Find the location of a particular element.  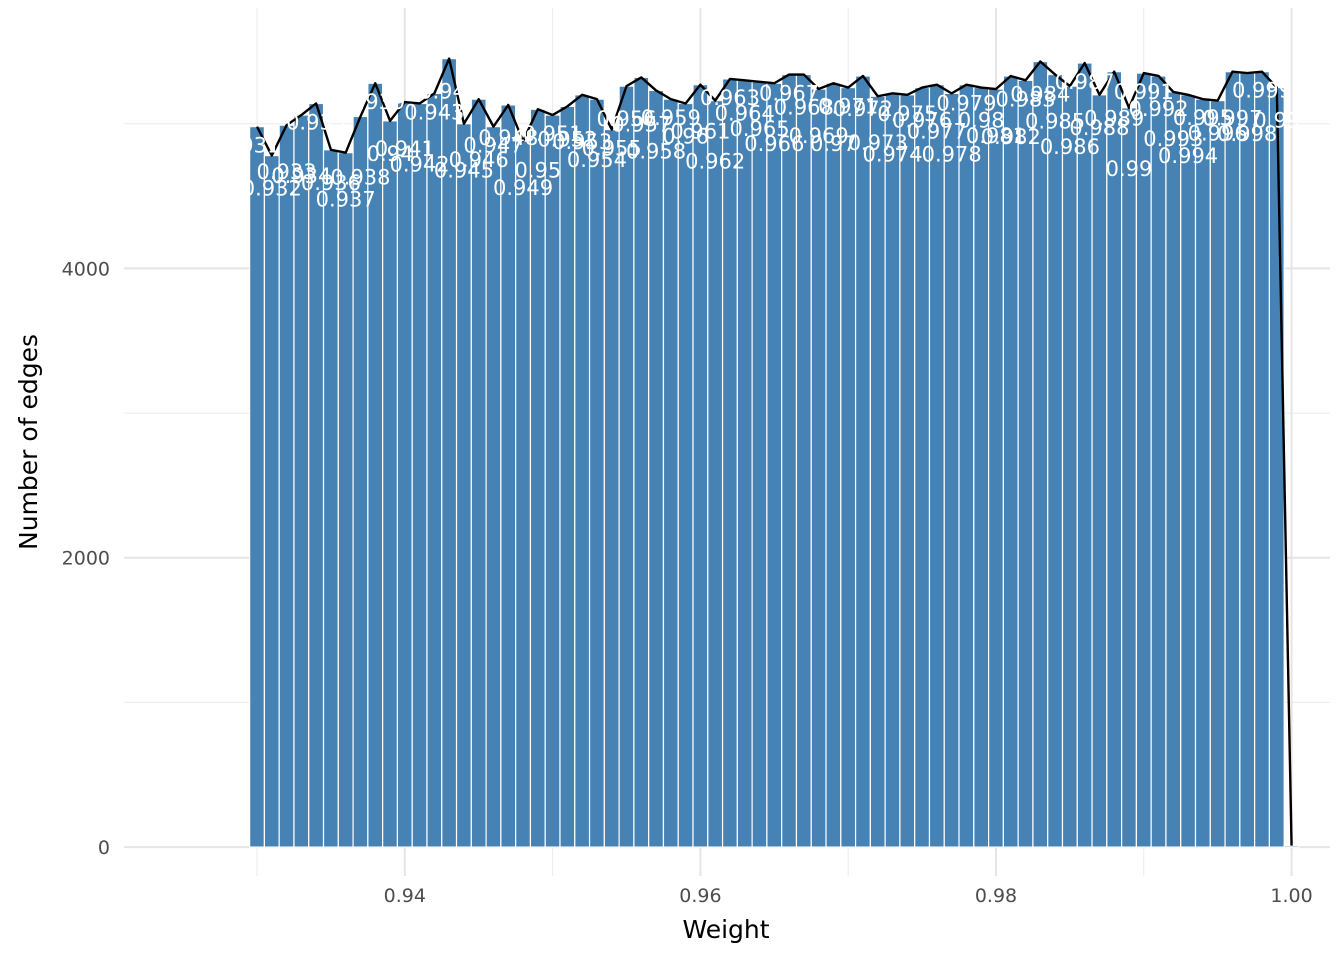

bar-value-label: 0.936 is located at coordinates (331, 183).